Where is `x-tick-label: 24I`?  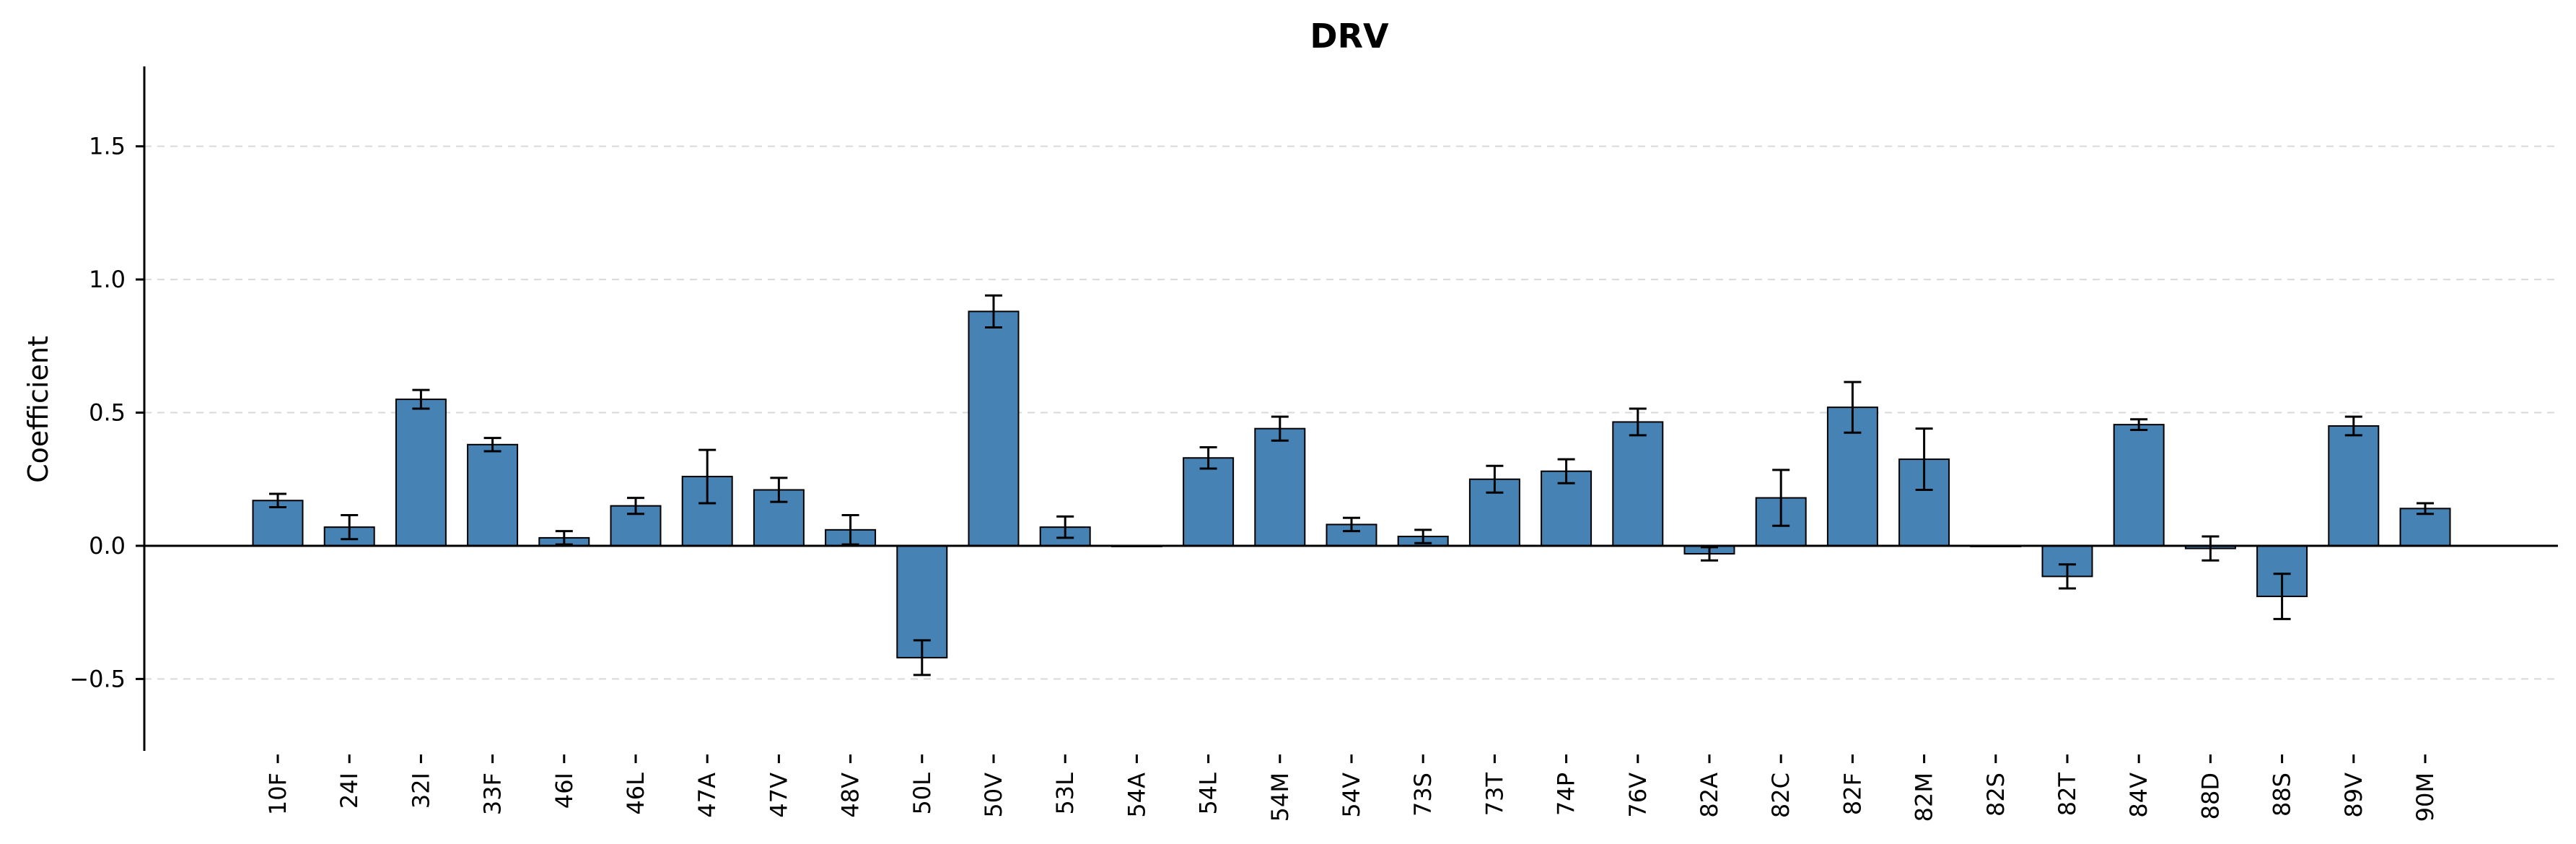 x-tick-label: 24I is located at coordinates (349, 791).